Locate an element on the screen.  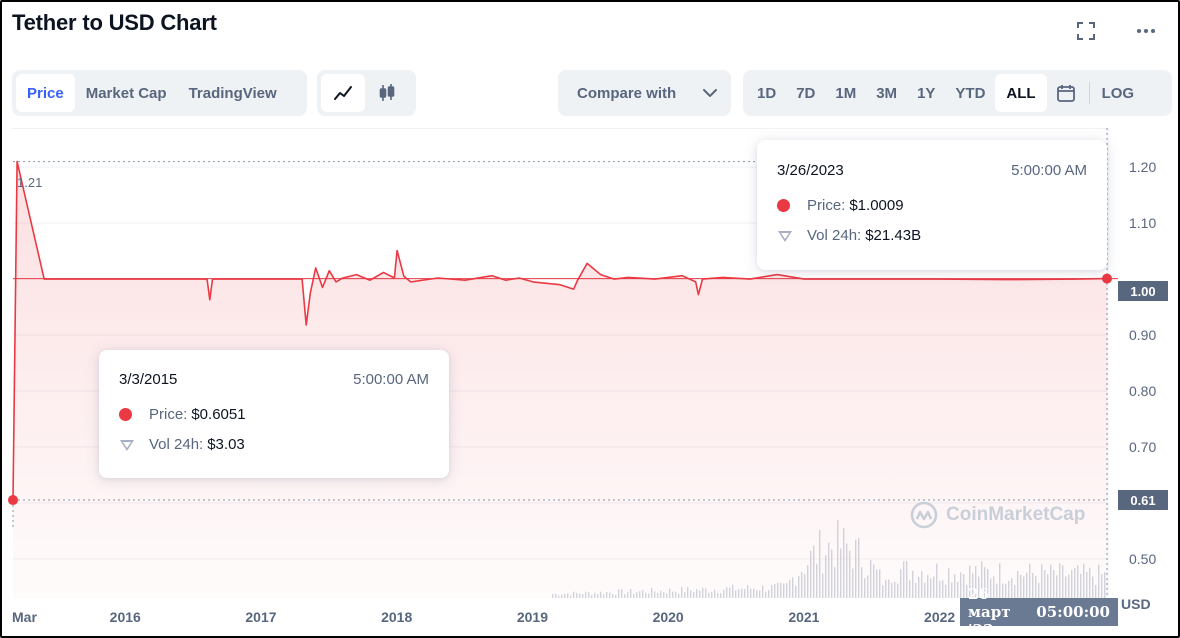
tooltip-first-date: 3/3/2015 is located at coordinates (148, 379).